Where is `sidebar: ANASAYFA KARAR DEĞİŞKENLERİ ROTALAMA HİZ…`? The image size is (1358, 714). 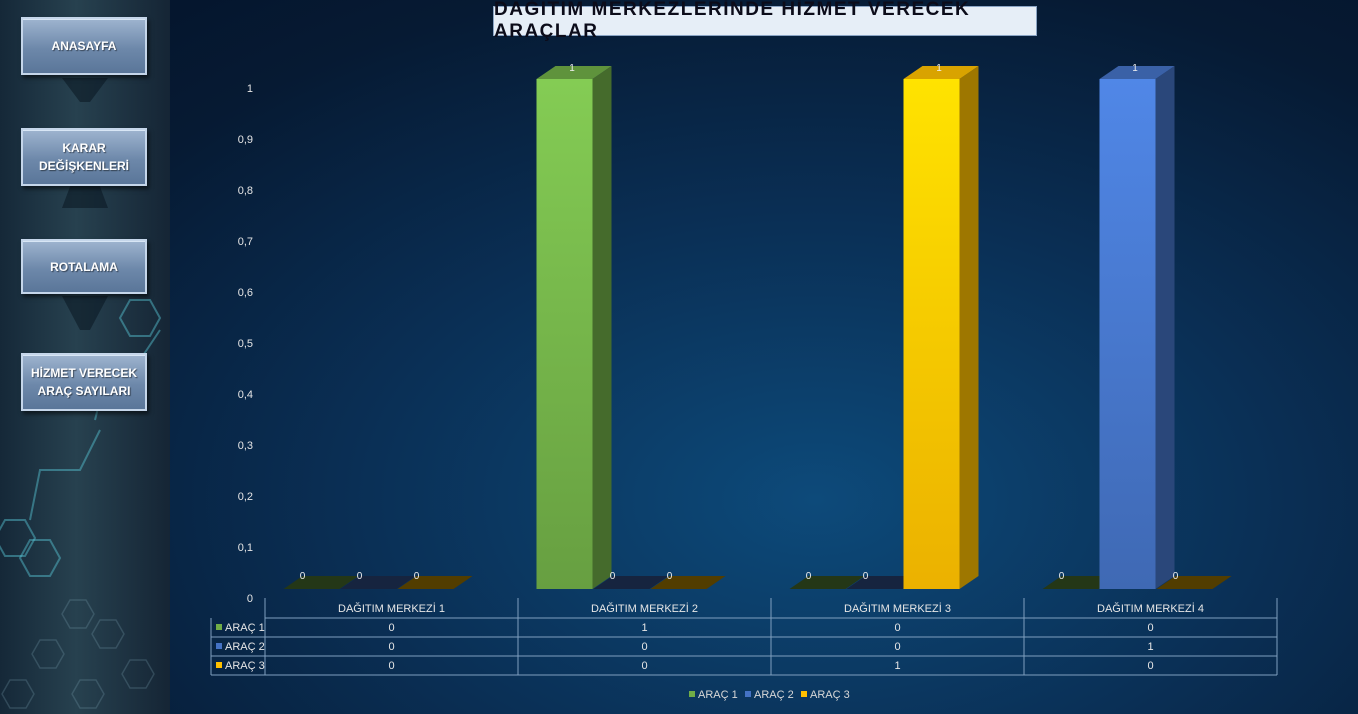 sidebar: ANASAYFA KARAR DEĞİŞKENLERİ ROTALAMA HİZ… is located at coordinates (85, 357).